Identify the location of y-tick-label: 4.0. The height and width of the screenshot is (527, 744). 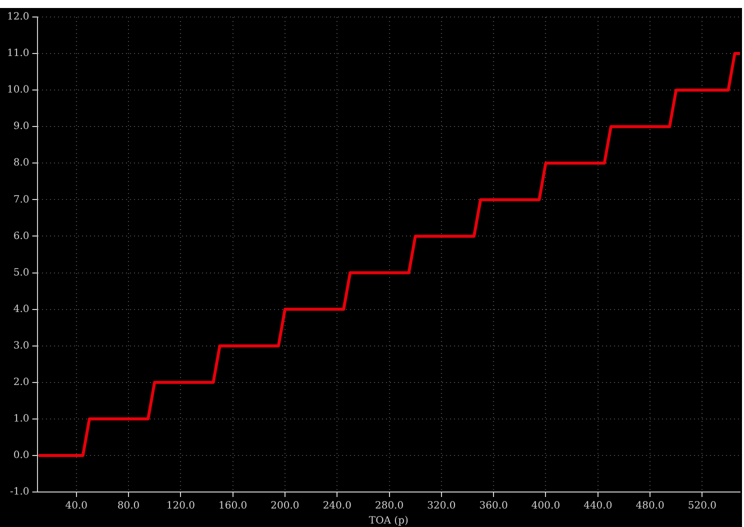
(21, 309).